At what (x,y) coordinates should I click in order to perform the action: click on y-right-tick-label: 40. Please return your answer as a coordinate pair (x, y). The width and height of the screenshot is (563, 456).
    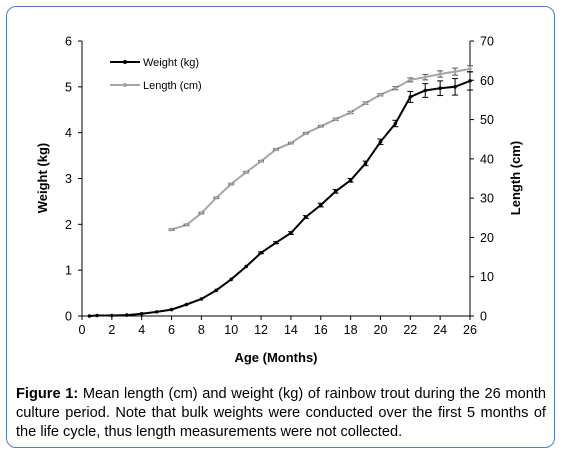
    Looking at the image, I should click on (487, 159).